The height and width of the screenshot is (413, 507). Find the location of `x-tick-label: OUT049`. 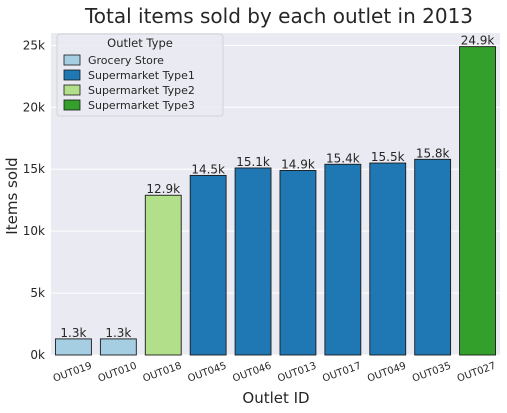

x-tick-label: OUT049 is located at coordinates (387, 373).